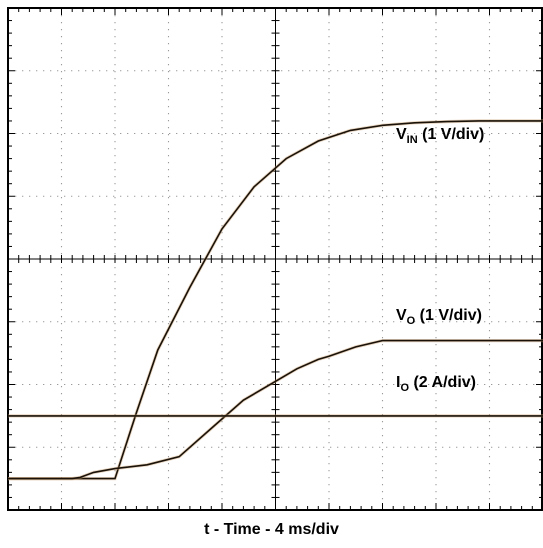 Image resolution: width=543 pixels, height=548 pixels. Describe the element at coordinates (439, 317) in the screenshot. I see `vo-trace-label: VO (1 V/div)` at that location.